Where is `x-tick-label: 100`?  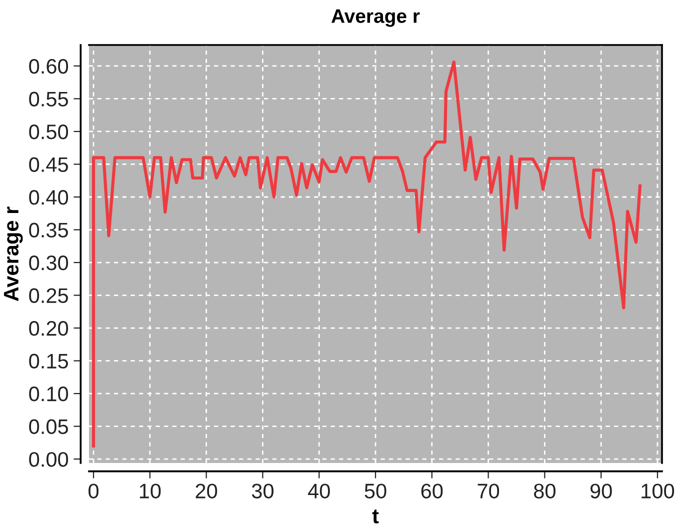 x-tick-label: 100 is located at coordinates (658, 491).